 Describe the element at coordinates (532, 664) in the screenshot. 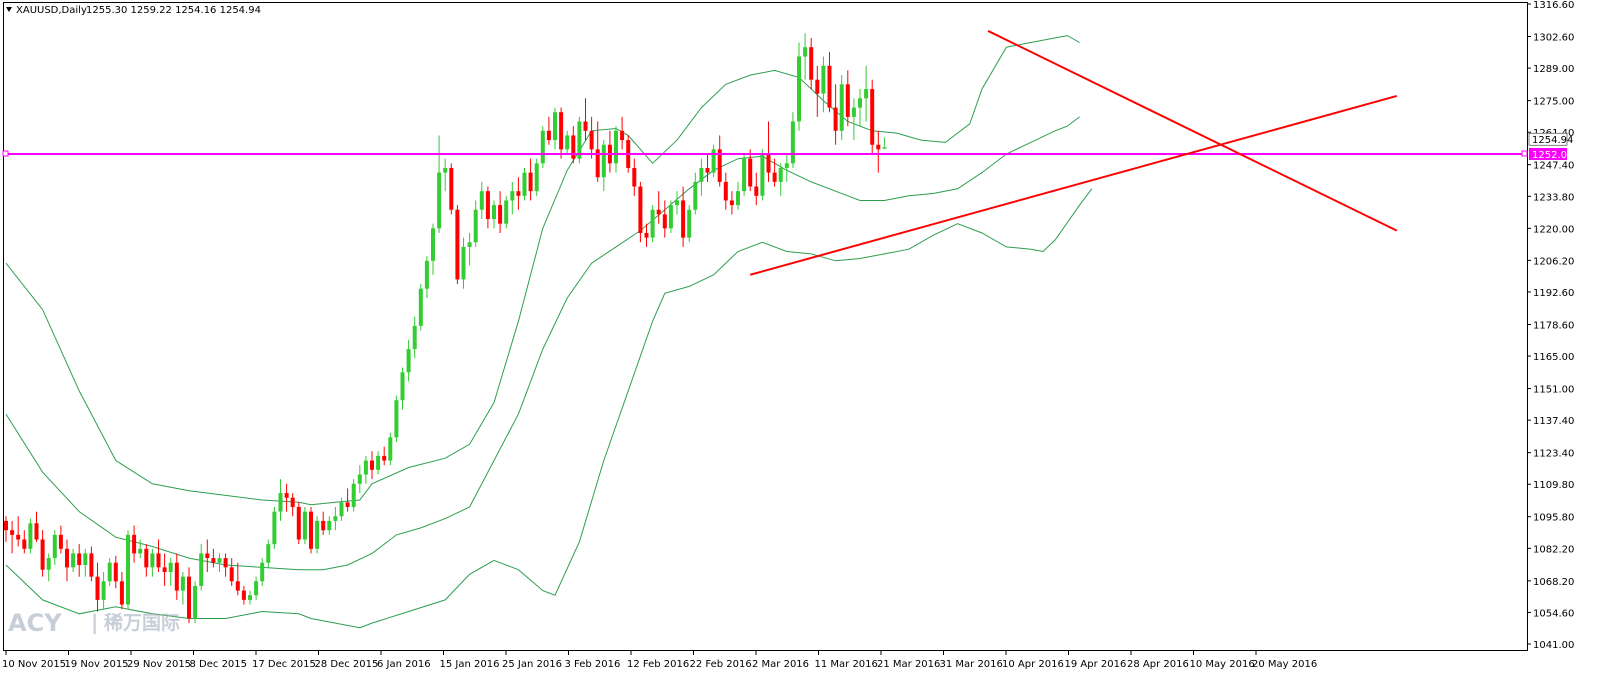

I see `x-tick-label: 25 Jan 2016` at that location.